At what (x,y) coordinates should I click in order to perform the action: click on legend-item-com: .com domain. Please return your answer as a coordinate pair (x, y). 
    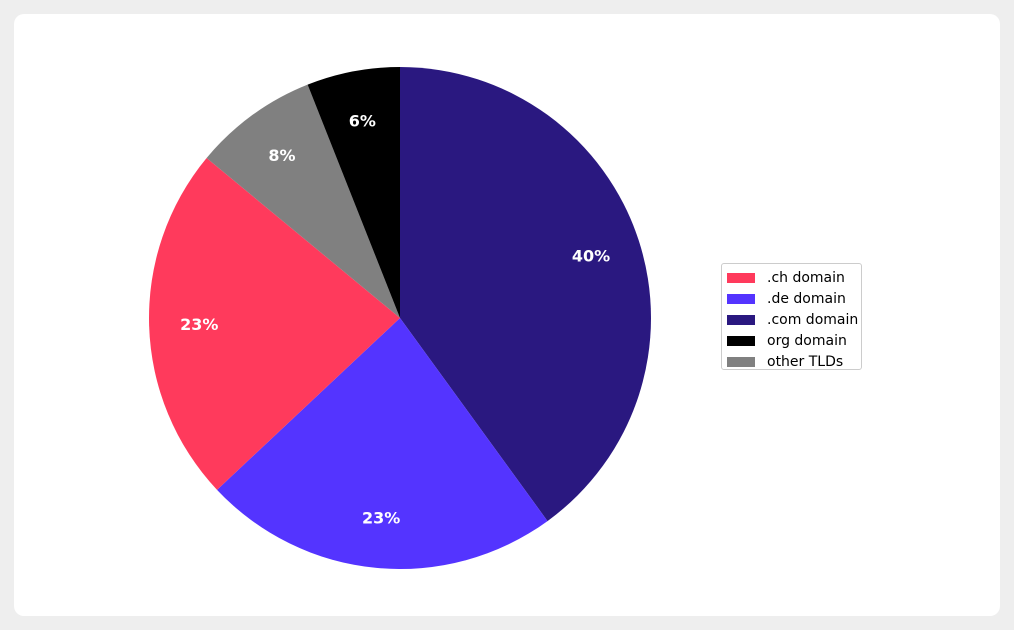
    Looking at the image, I should click on (794, 319).